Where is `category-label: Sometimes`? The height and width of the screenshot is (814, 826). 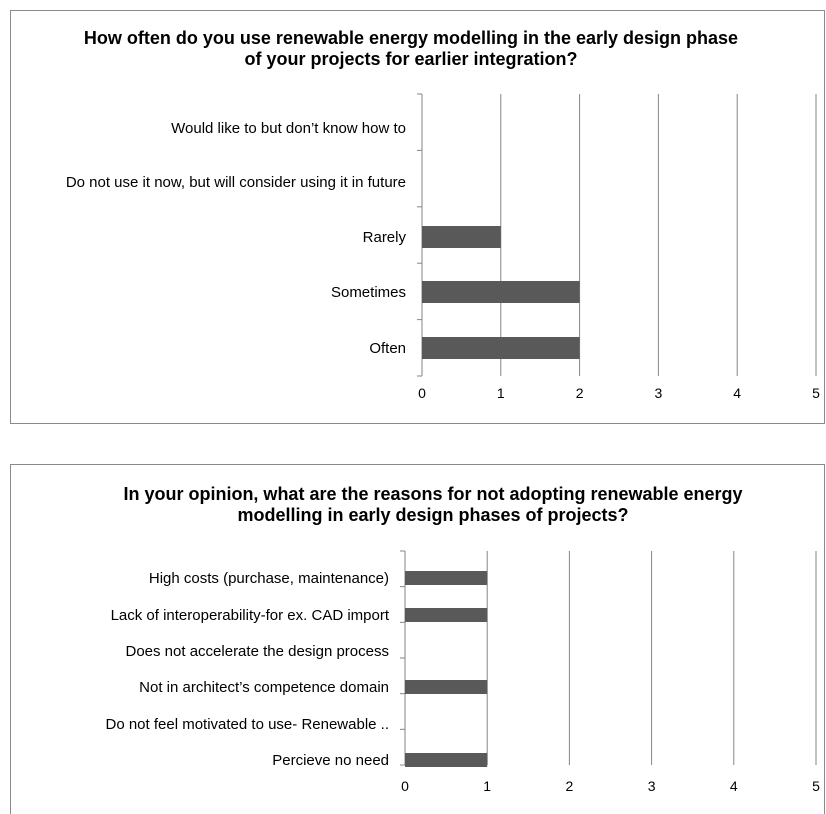
category-label: Sometimes is located at coordinates (368, 292).